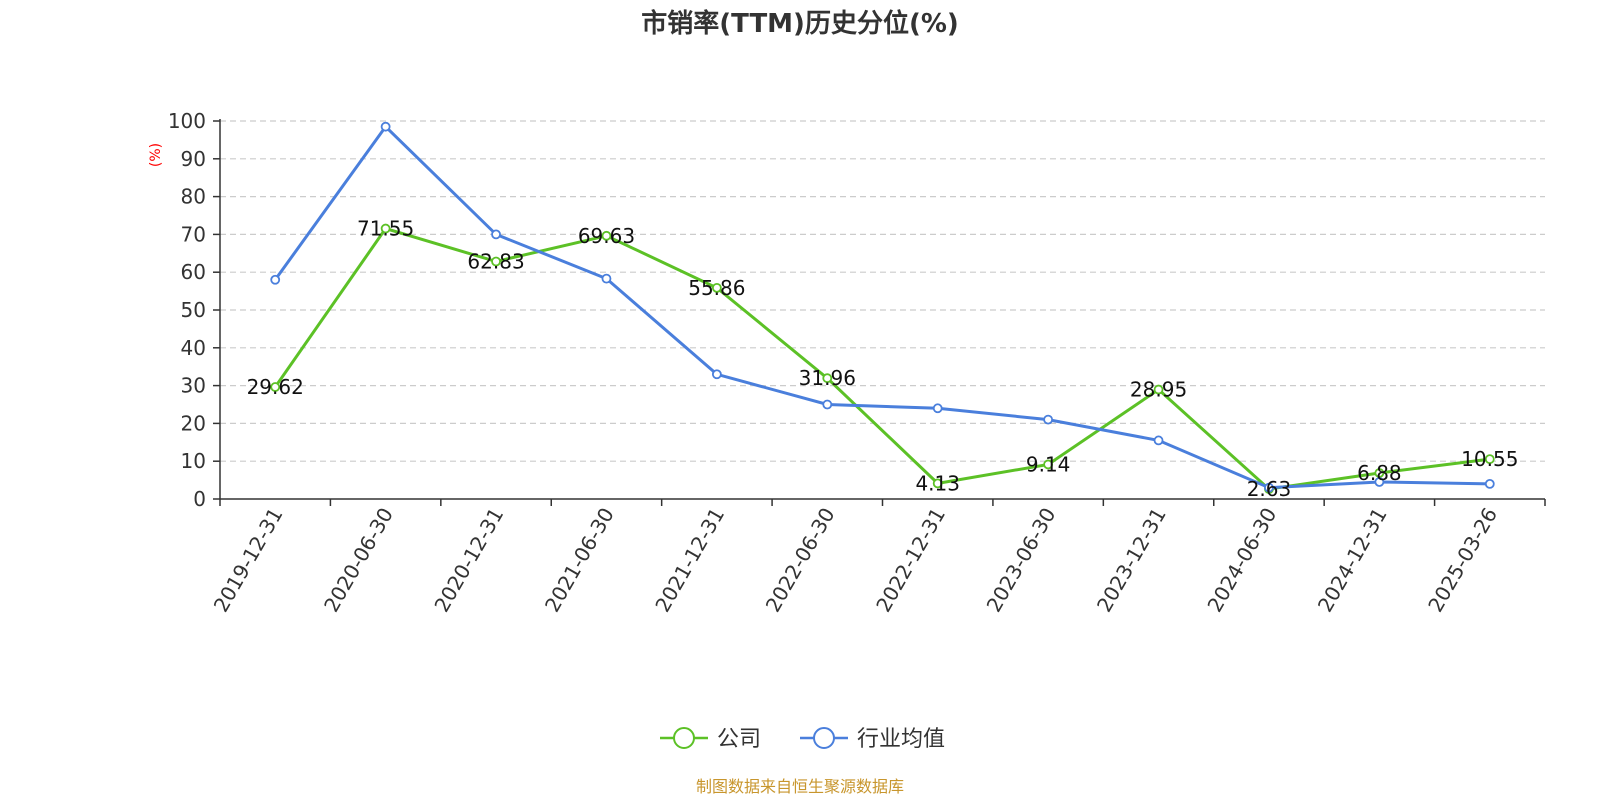 Image resolution: width=1600 pixels, height=800 pixels. Describe the element at coordinates (193, 386) in the screenshot. I see `y-tick-label: 30` at that location.